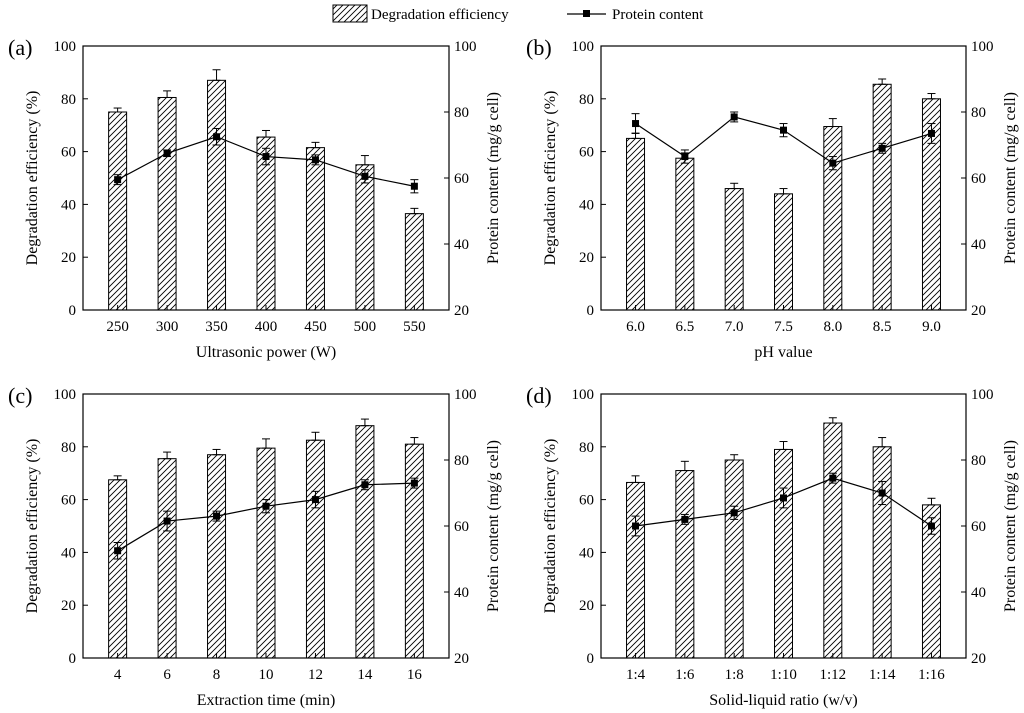  What do you see at coordinates (68, 606) in the screenshot?
I see `y-tick-label: 20` at bounding box center [68, 606].